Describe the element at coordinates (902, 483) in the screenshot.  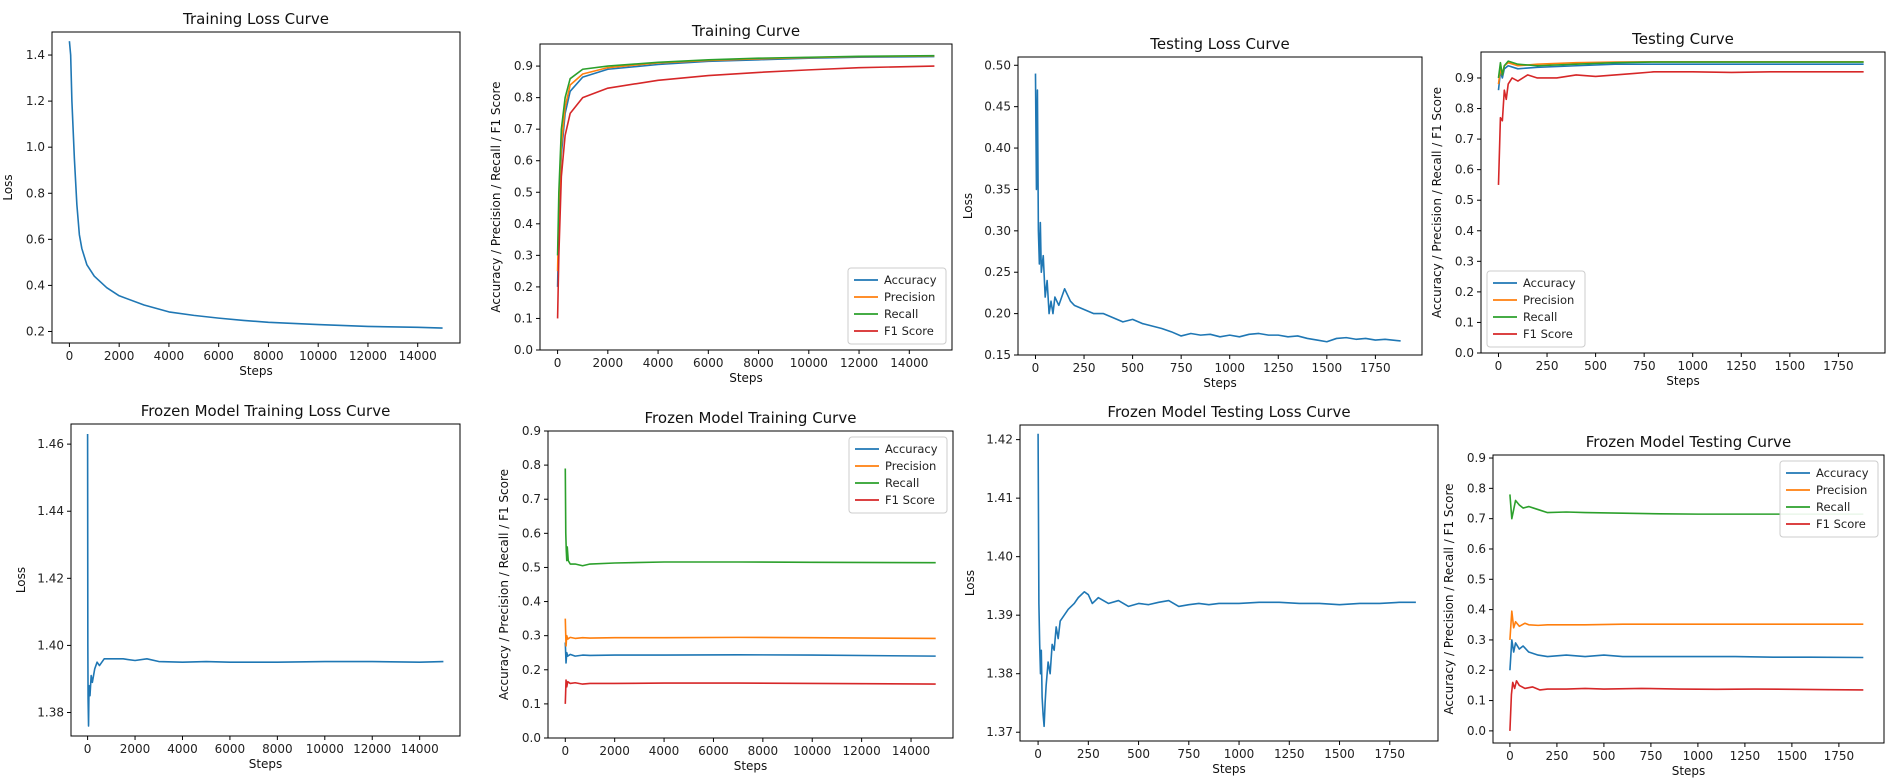
I see `legend-label: Recall` at that location.